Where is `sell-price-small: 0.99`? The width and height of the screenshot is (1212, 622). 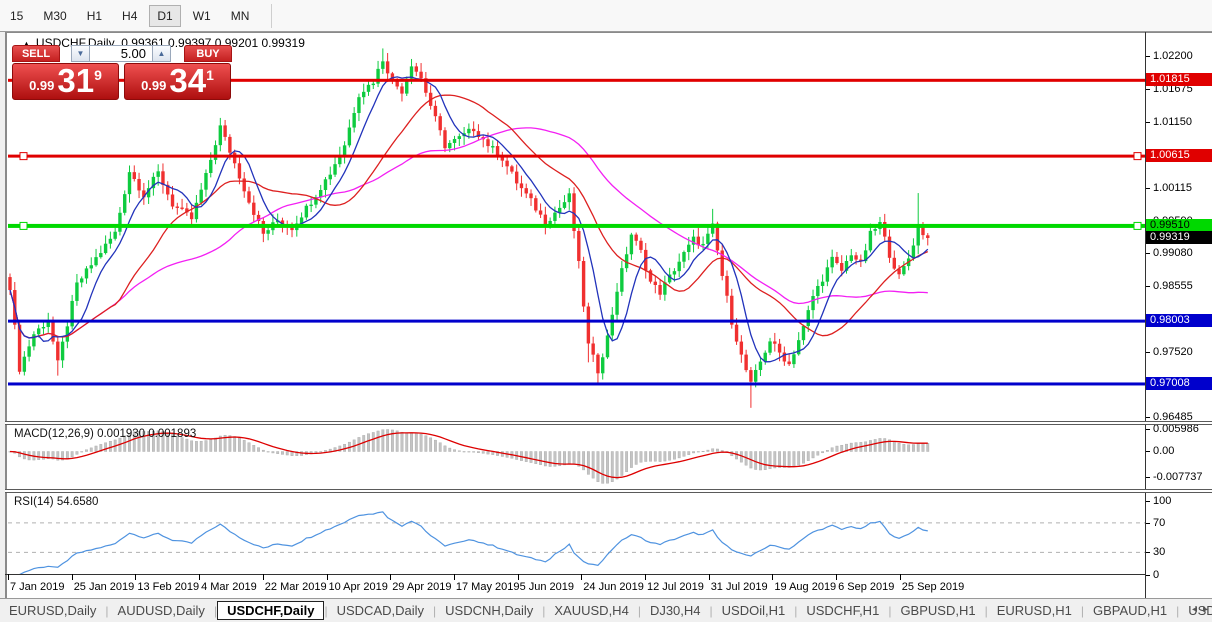 sell-price-small: 0.99 is located at coordinates (42, 85).